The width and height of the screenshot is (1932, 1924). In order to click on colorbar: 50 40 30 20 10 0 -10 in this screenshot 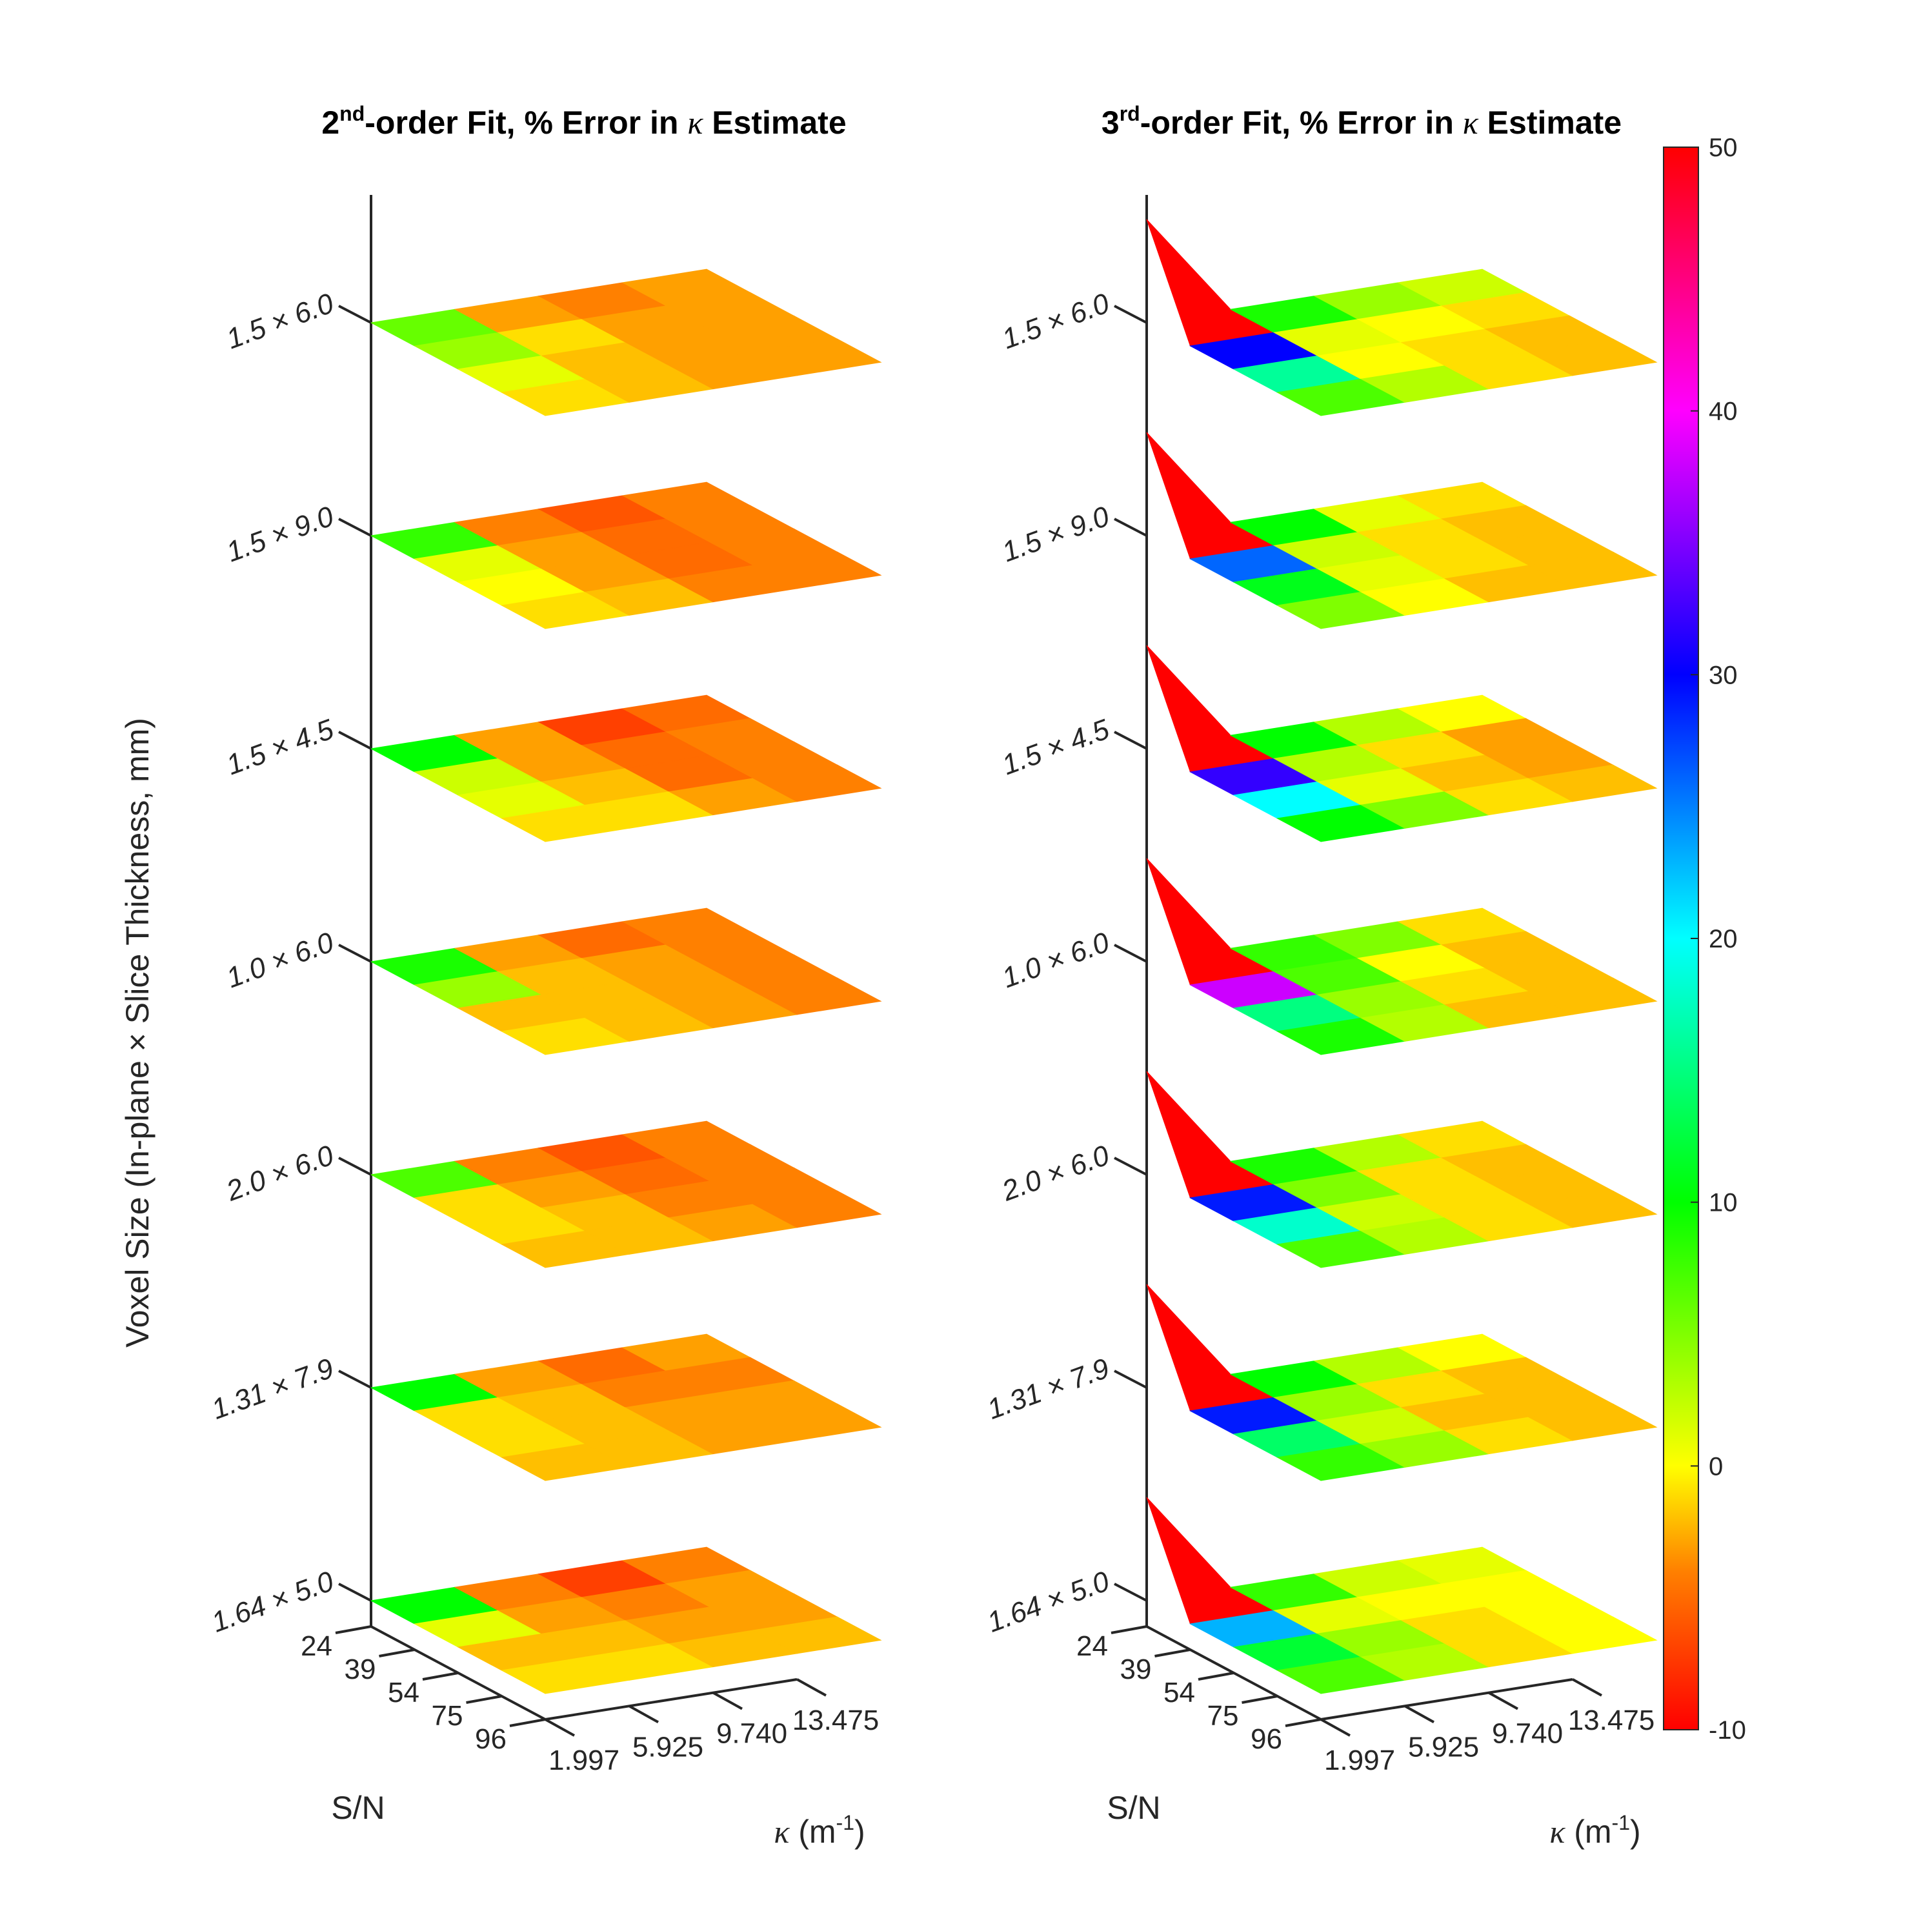, I will do `click(1704, 940)`.